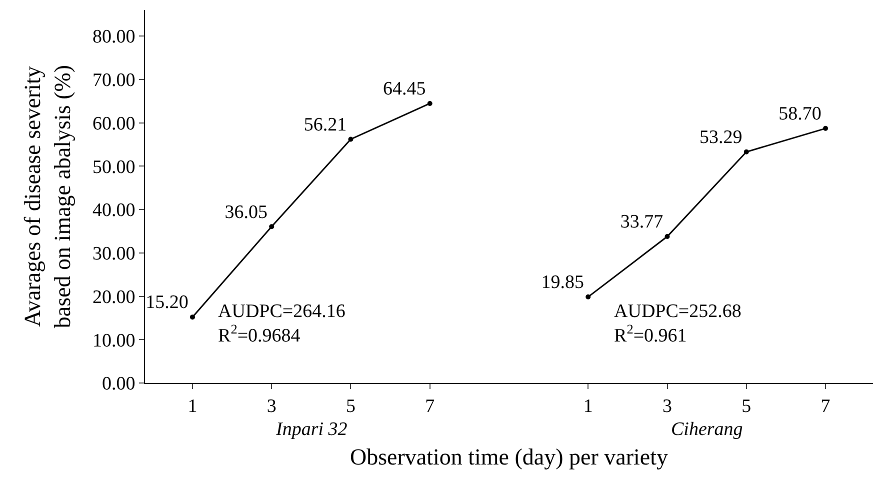  I want to click on text: Ciherang, so click(707, 429).